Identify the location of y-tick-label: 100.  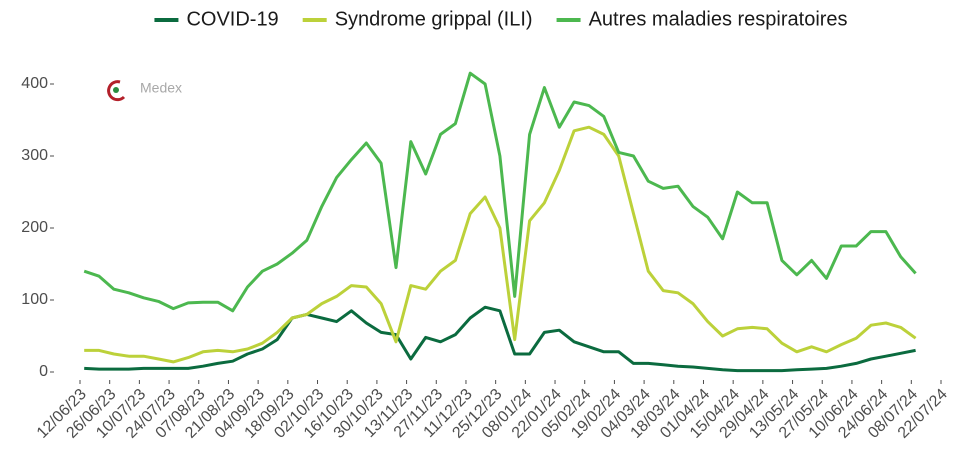
(34, 299).